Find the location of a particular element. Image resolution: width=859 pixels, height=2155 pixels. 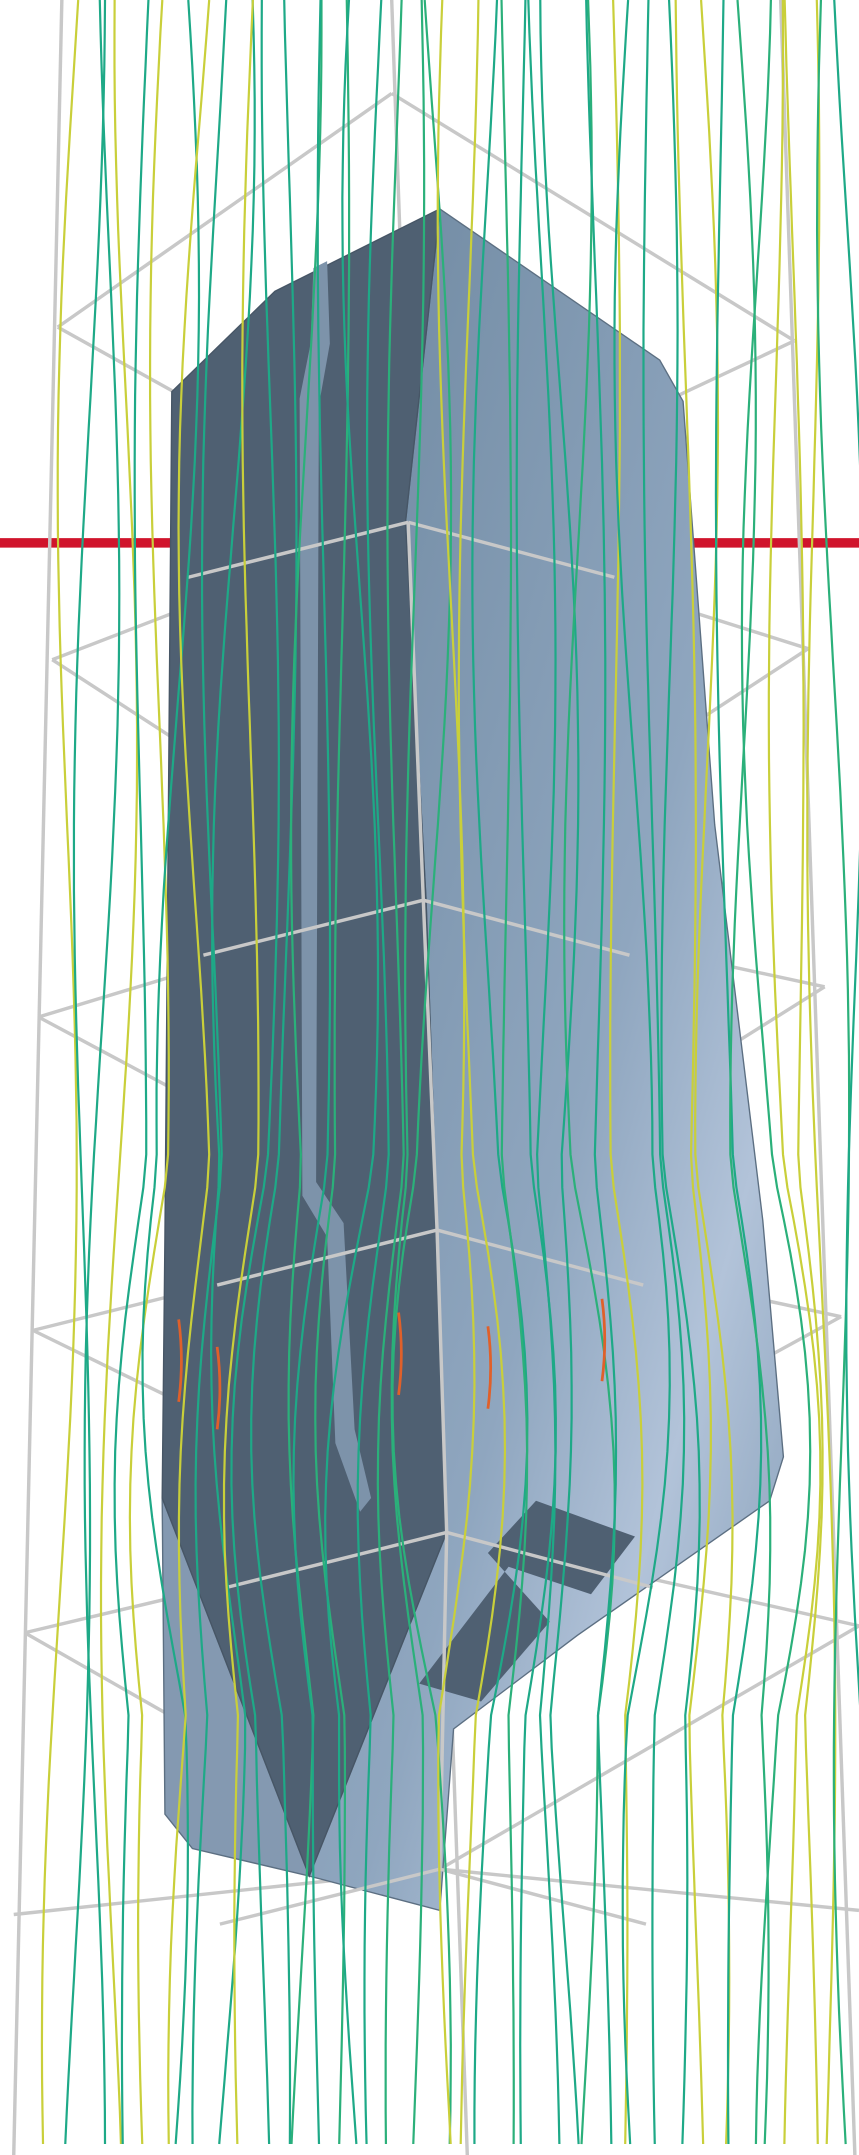

slot is located at coordinates (527, 1601).